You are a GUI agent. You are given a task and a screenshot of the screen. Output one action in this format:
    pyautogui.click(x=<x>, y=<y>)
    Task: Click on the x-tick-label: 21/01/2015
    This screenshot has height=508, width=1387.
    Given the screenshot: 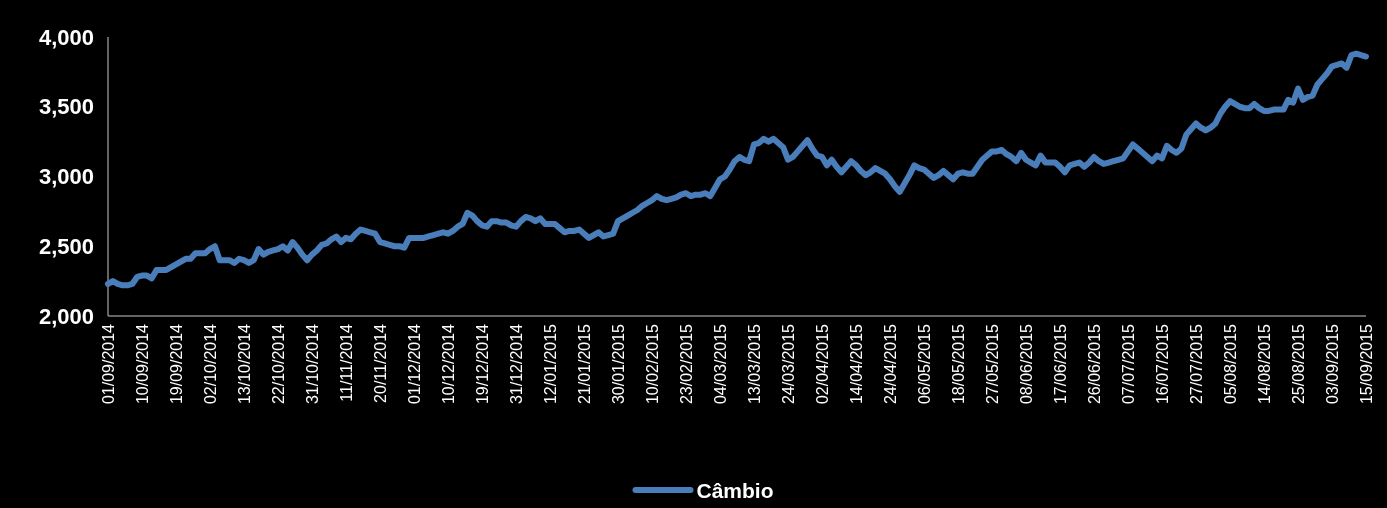 What is the action you would take?
    pyautogui.click(x=584, y=364)
    